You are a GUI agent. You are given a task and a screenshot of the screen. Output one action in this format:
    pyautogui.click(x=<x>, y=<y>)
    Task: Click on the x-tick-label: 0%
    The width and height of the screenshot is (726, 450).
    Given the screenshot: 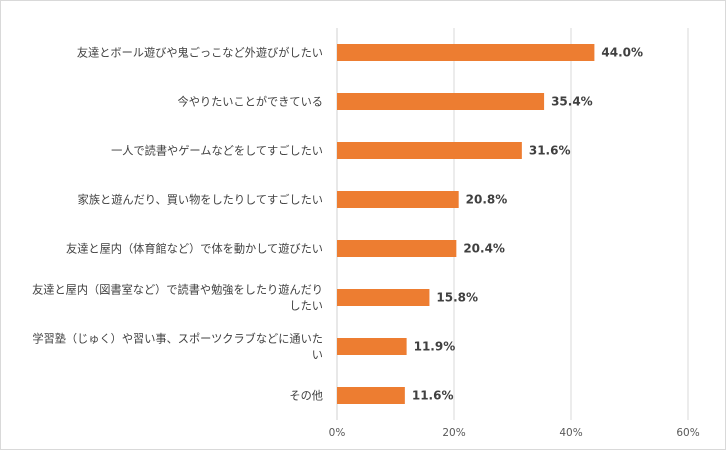 What is the action you would take?
    pyautogui.click(x=337, y=433)
    